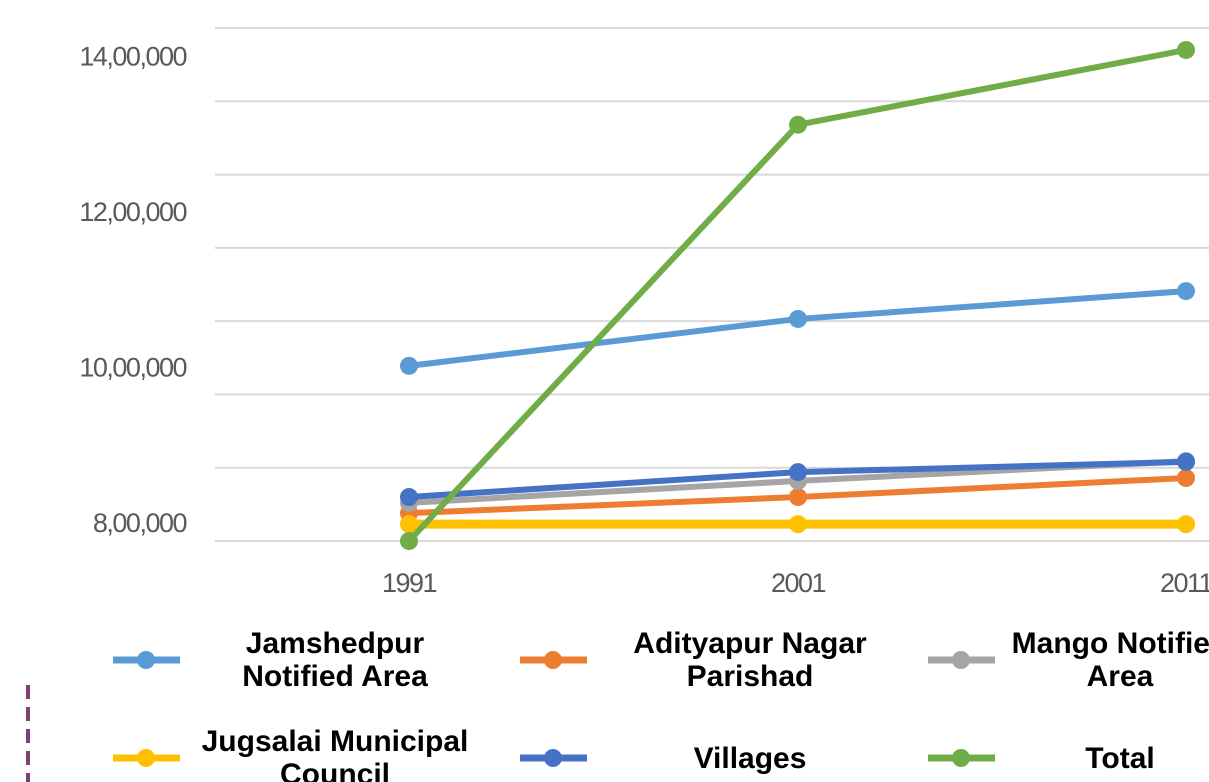 The width and height of the screenshot is (1209, 782). I want to click on x-tick-label: 2001, so click(798, 583).